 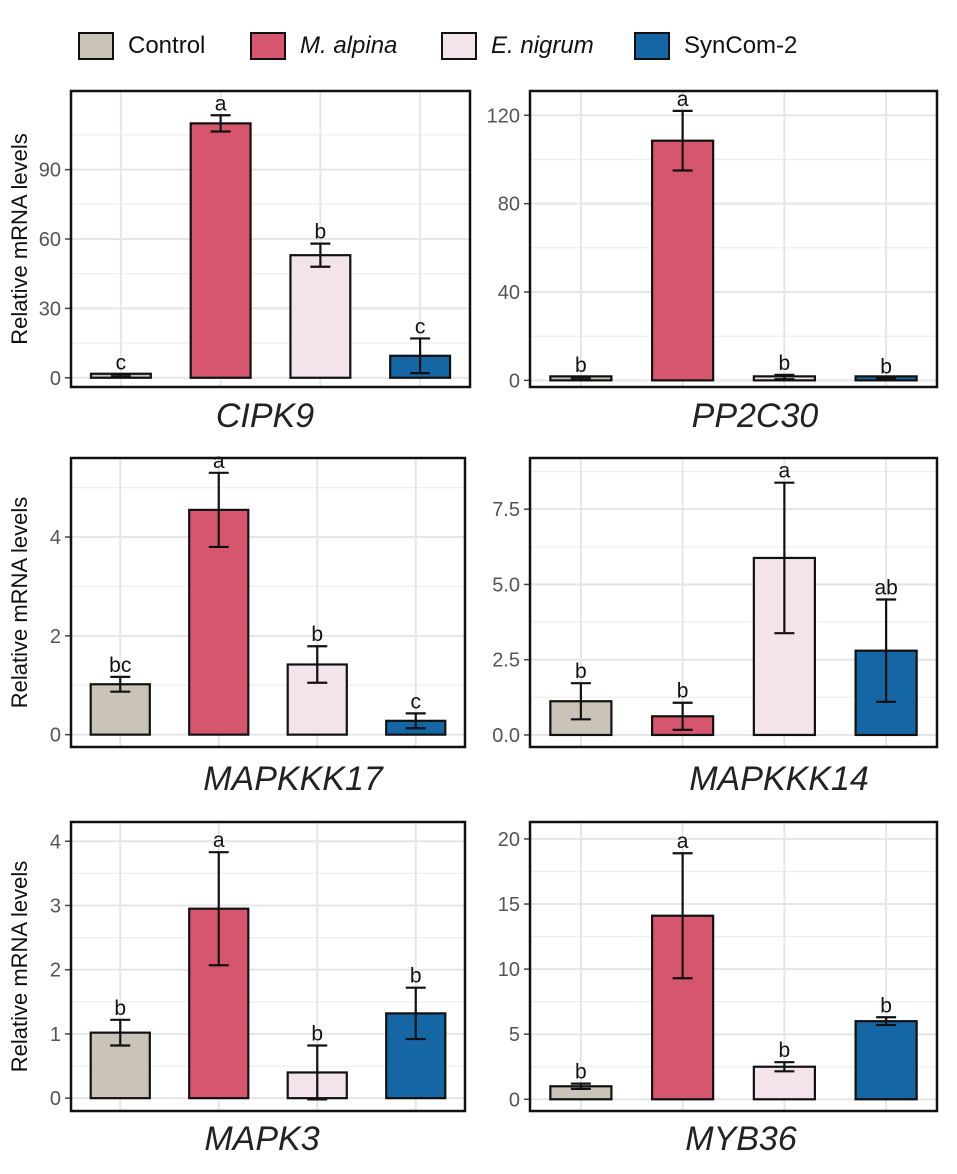 What do you see at coordinates (503, 116) in the screenshot?
I see `y-tick-label: 120` at bounding box center [503, 116].